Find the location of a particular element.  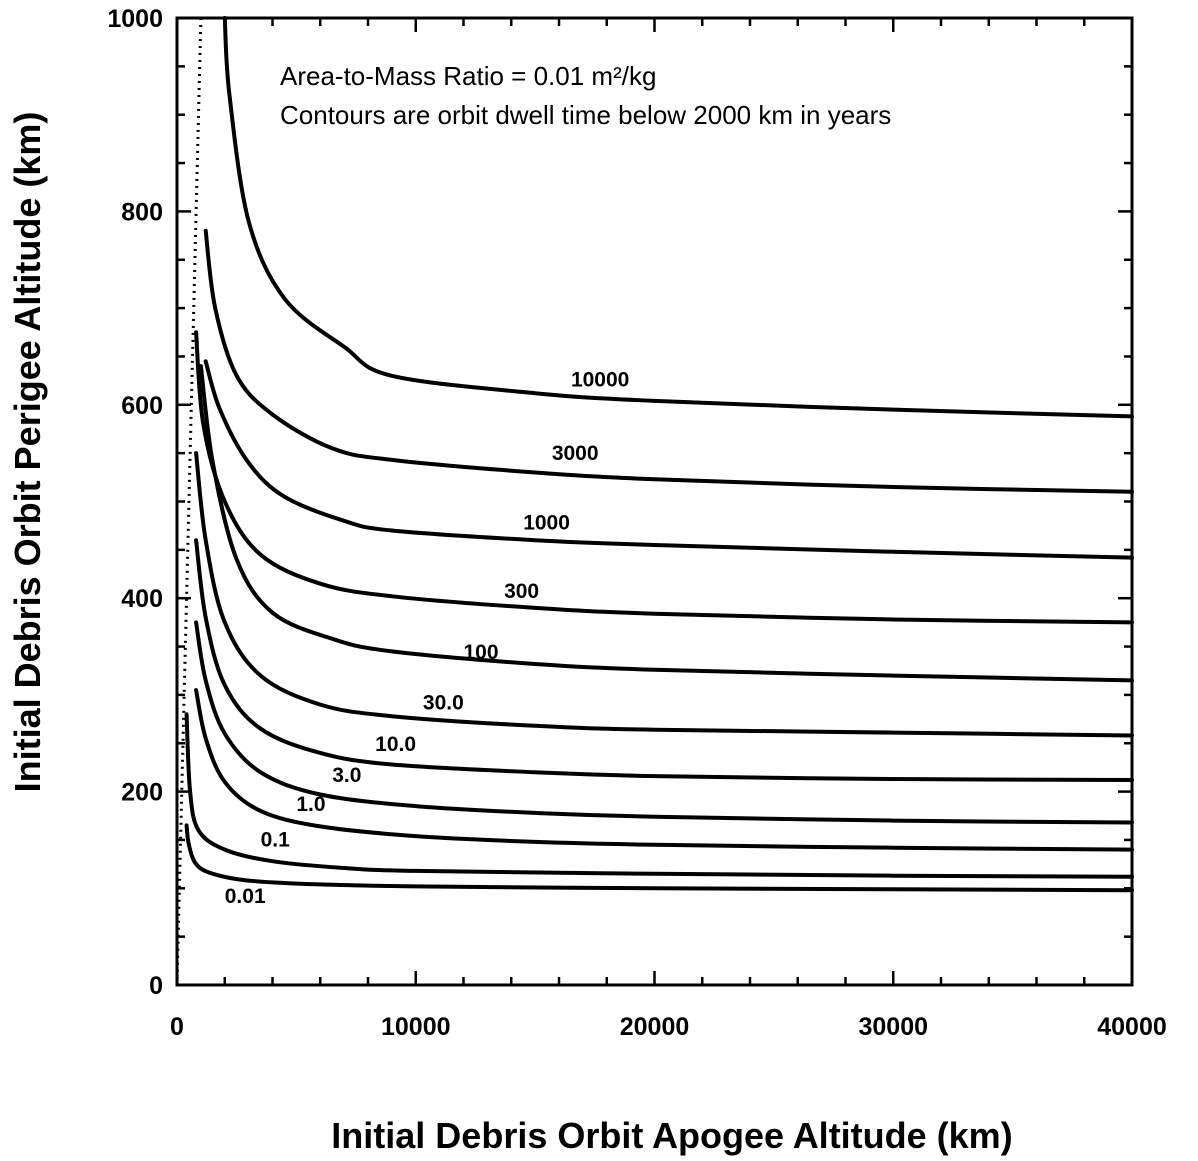

contour-label: 3000 is located at coordinates (575, 453).